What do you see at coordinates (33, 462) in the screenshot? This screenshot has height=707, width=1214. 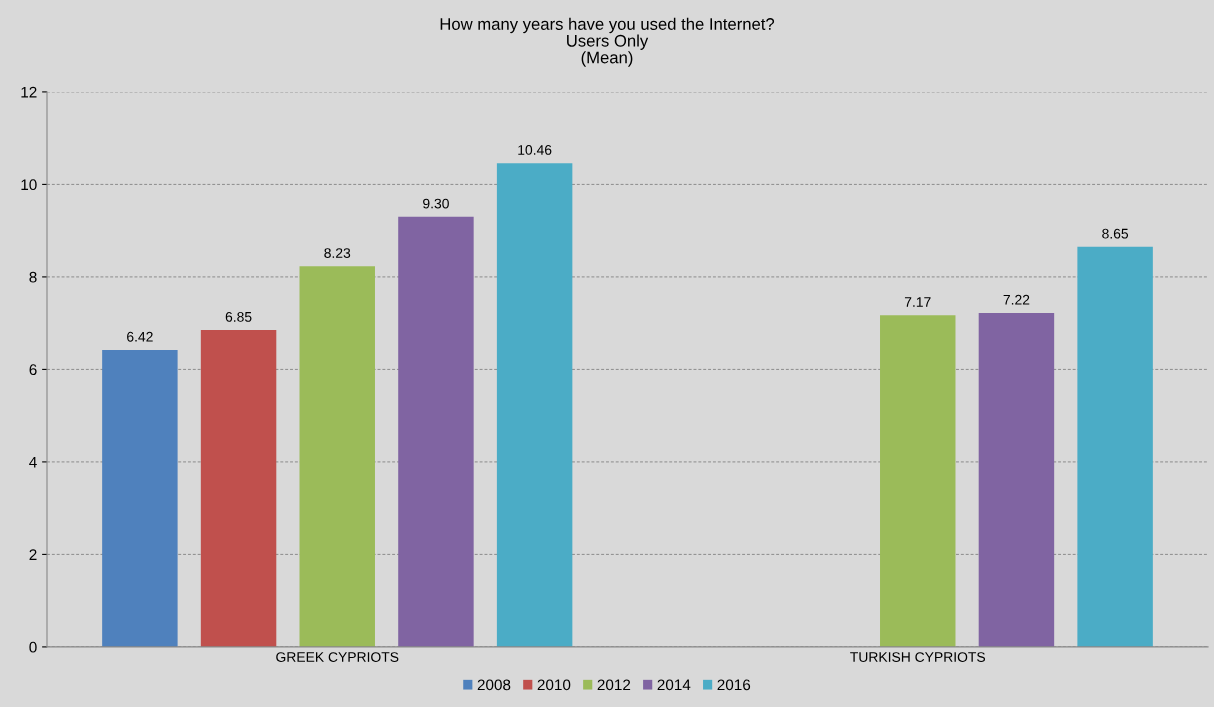 I see `y-tick-label: 4` at bounding box center [33, 462].